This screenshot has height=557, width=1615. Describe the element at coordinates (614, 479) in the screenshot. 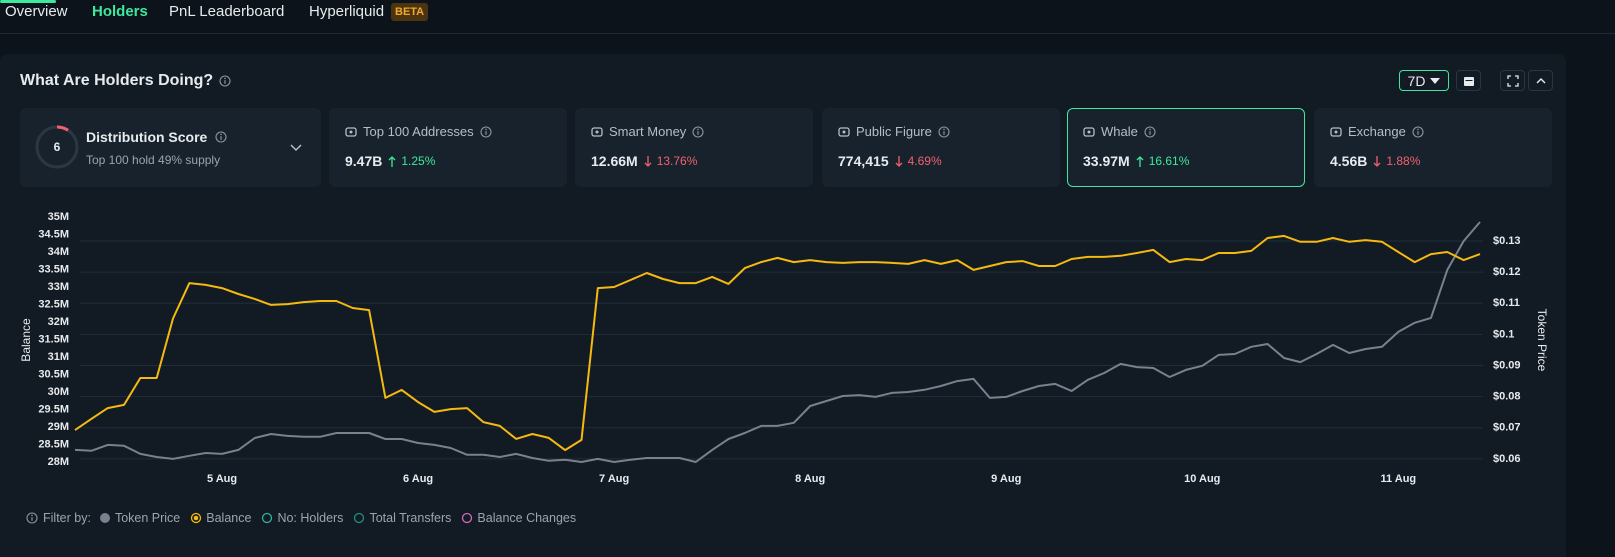

I see `x-tick-label: 7 Aug` at that location.